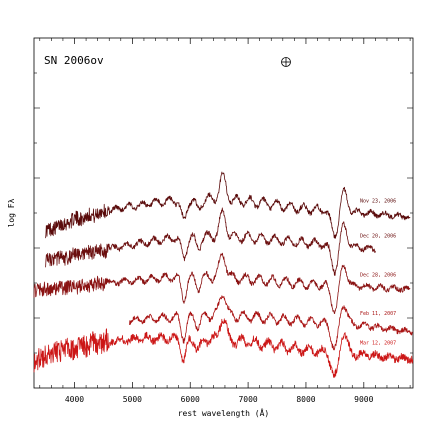 The image size is (436, 436). Describe the element at coordinates (286, 62) in the screenshot. I see `earth-symbol-icon` at that location.